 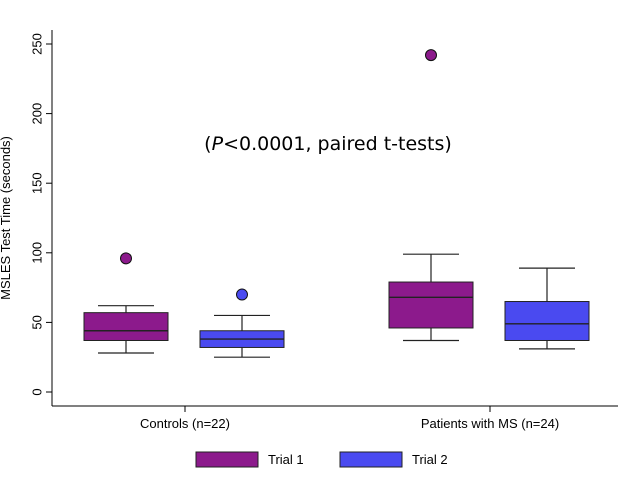 What do you see at coordinates (207, 144) in the screenshot?
I see `annotation-prefix: (` at bounding box center [207, 144].